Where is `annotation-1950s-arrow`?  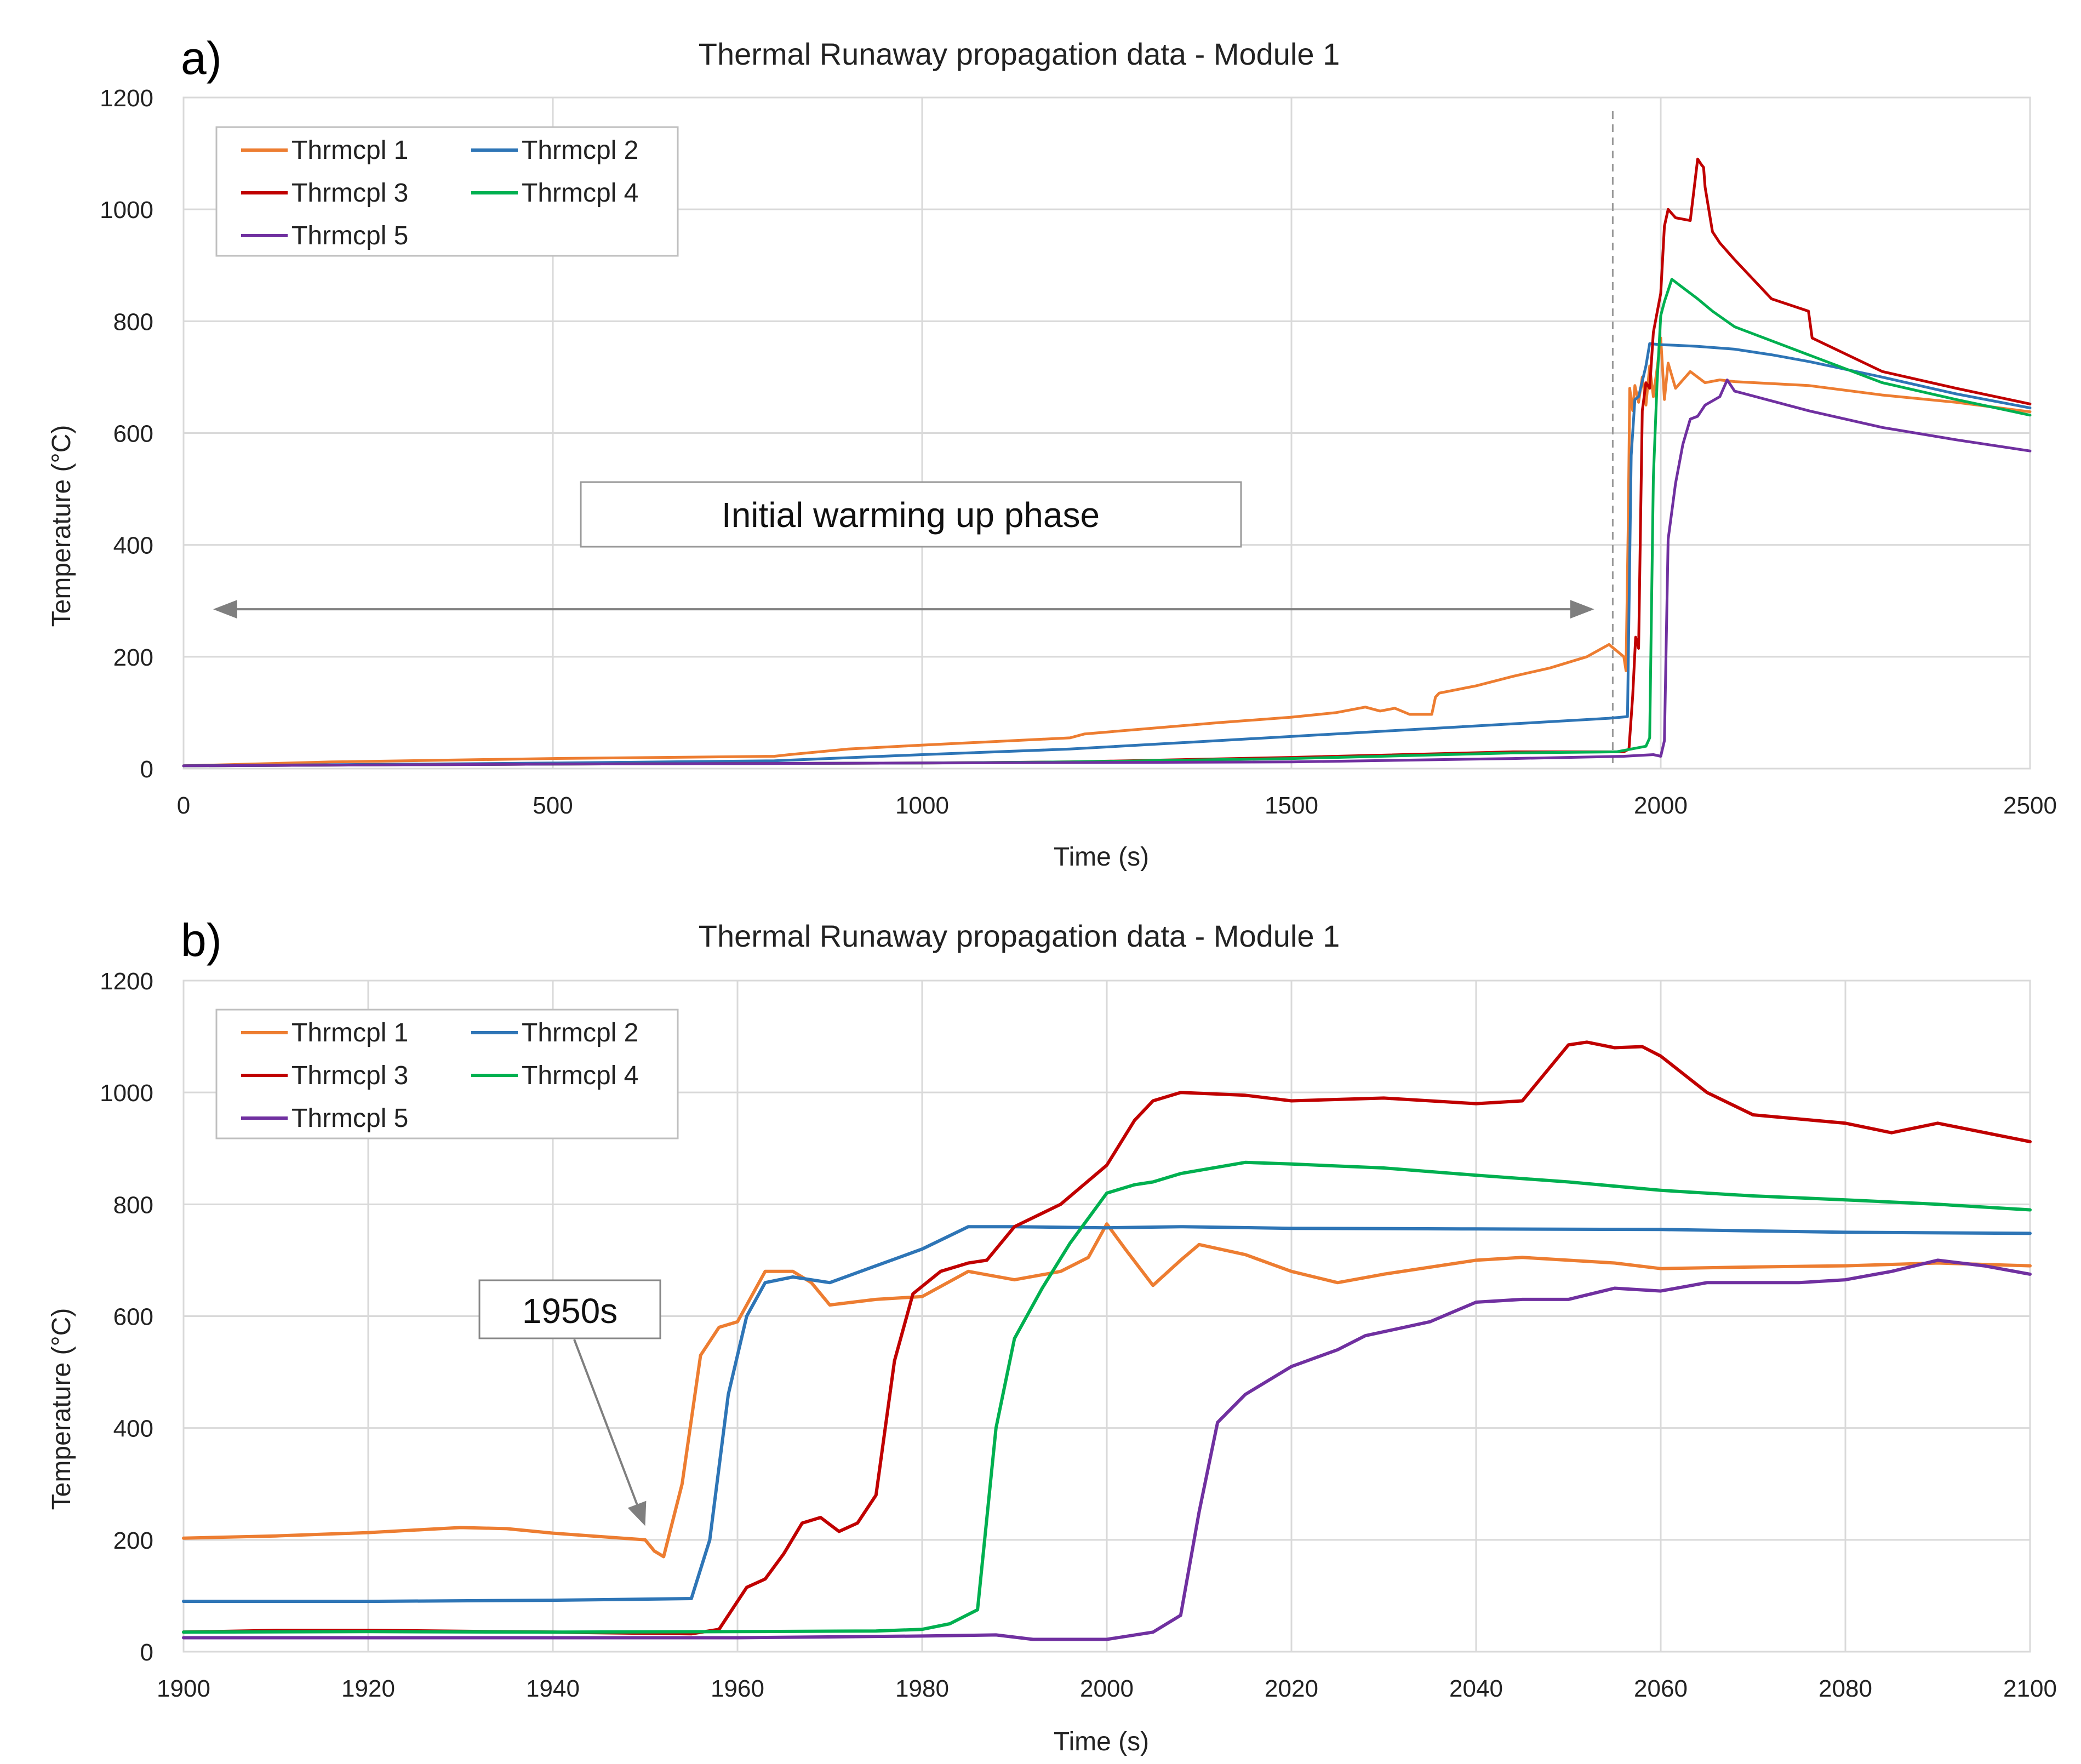 annotation-1950s-arrow is located at coordinates (610, 1432).